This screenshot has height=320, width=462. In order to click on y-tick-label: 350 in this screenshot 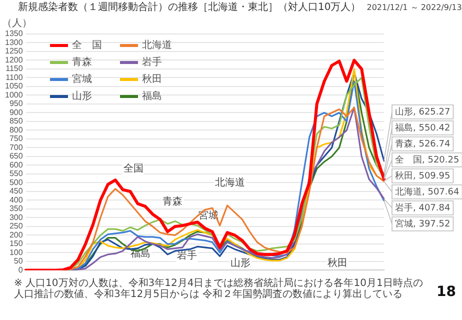, I will do `click(16, 209)`.